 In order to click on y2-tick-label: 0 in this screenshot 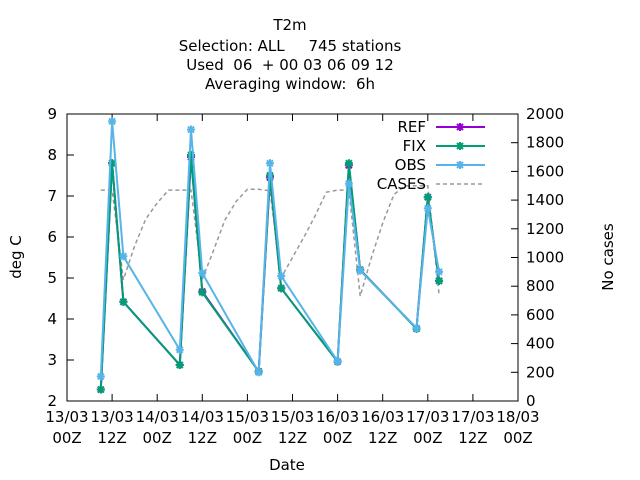, I will do `click(531, 401)`.